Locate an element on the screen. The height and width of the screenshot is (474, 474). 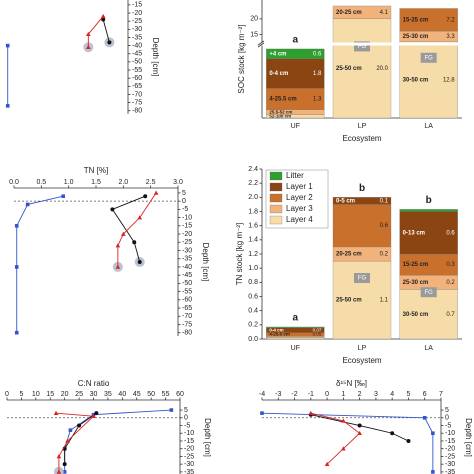
segment-label: 25.5-52 cm is located at coordinates (280, 111).